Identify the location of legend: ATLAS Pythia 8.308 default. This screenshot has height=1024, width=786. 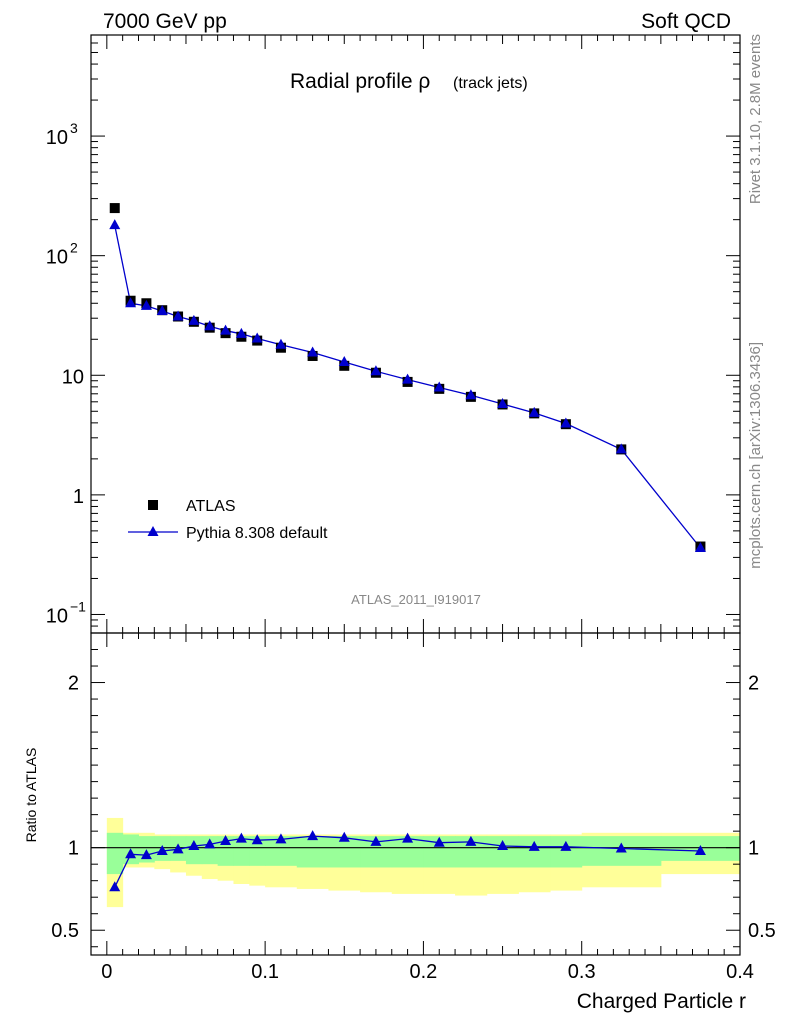
(228, 520).